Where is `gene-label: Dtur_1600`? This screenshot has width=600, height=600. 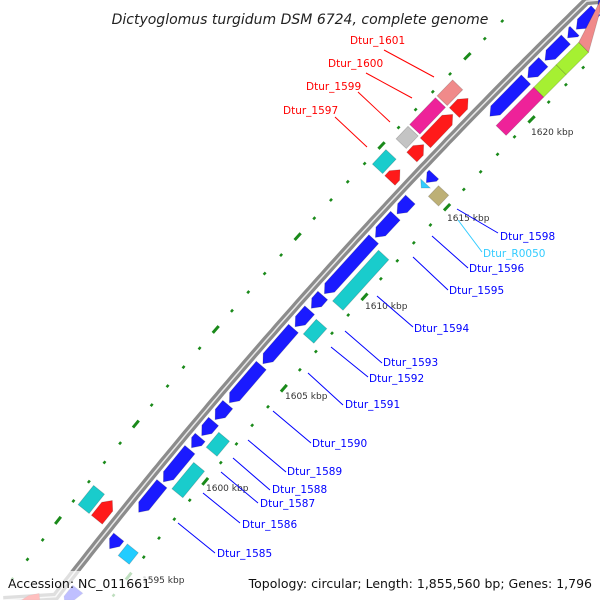 gene-label: Dtur_1600 is located at coordinates (355, 64).